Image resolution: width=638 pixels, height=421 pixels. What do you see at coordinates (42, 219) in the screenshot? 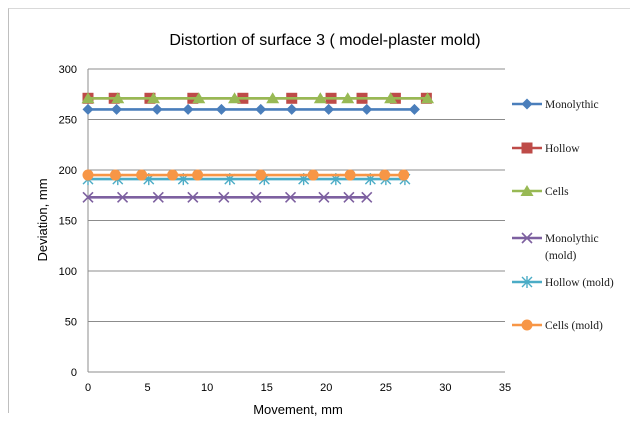
I see `y-axis-label: Deviation, mm` at bounding box center [42, 219].